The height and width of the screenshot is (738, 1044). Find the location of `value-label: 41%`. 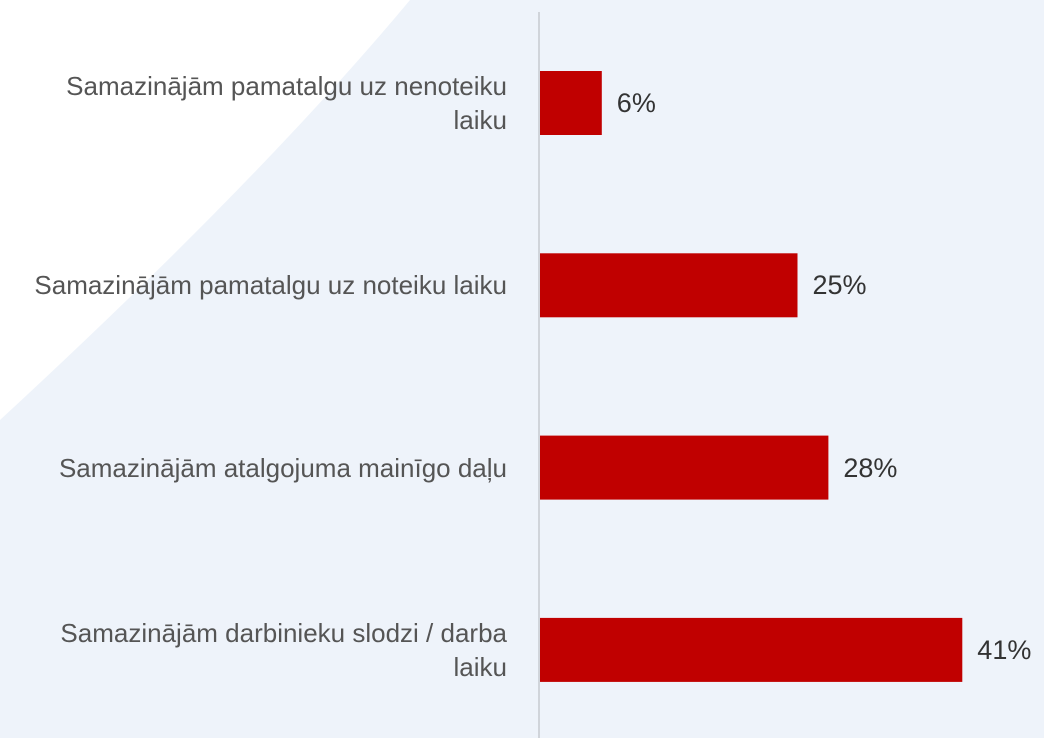

value-label: 41% is located at coordinates (1004, 649).